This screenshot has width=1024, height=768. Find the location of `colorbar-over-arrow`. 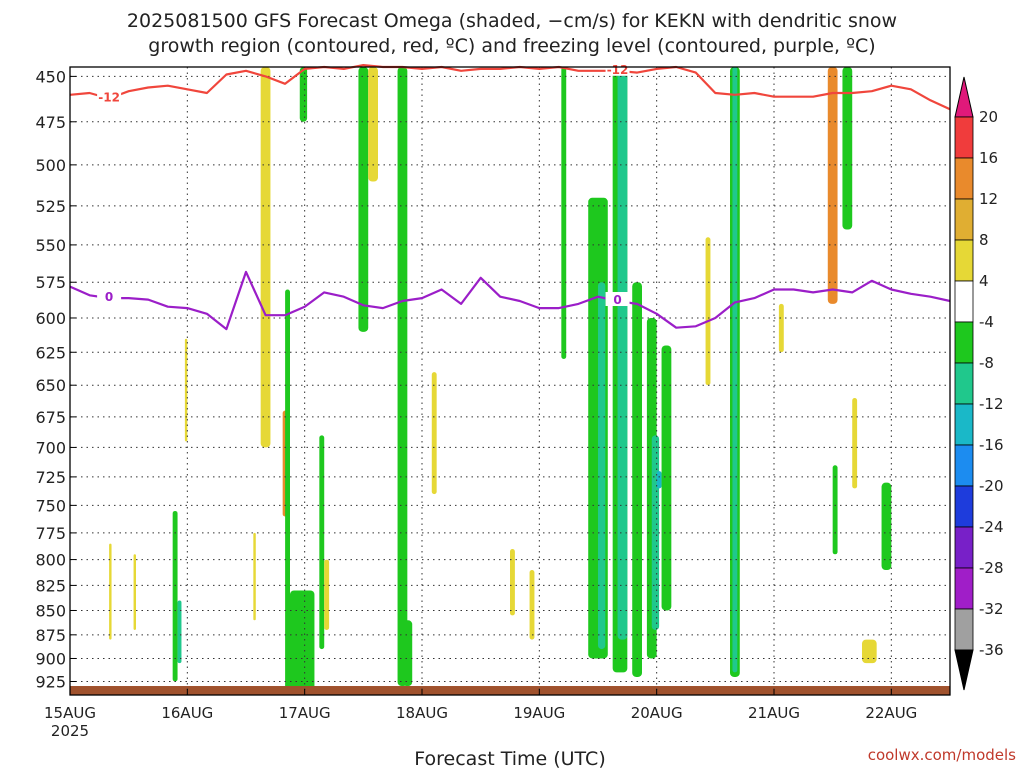

colorbar-over-arrow is located at coordinates (964, 97).